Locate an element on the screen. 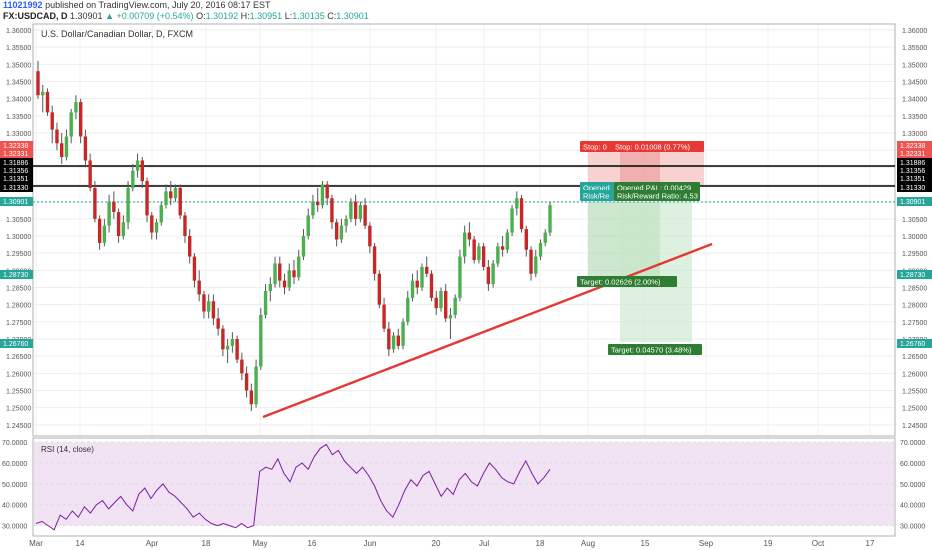  y-tick-label-left: 1.24500 is located at coordinates (18, 426).